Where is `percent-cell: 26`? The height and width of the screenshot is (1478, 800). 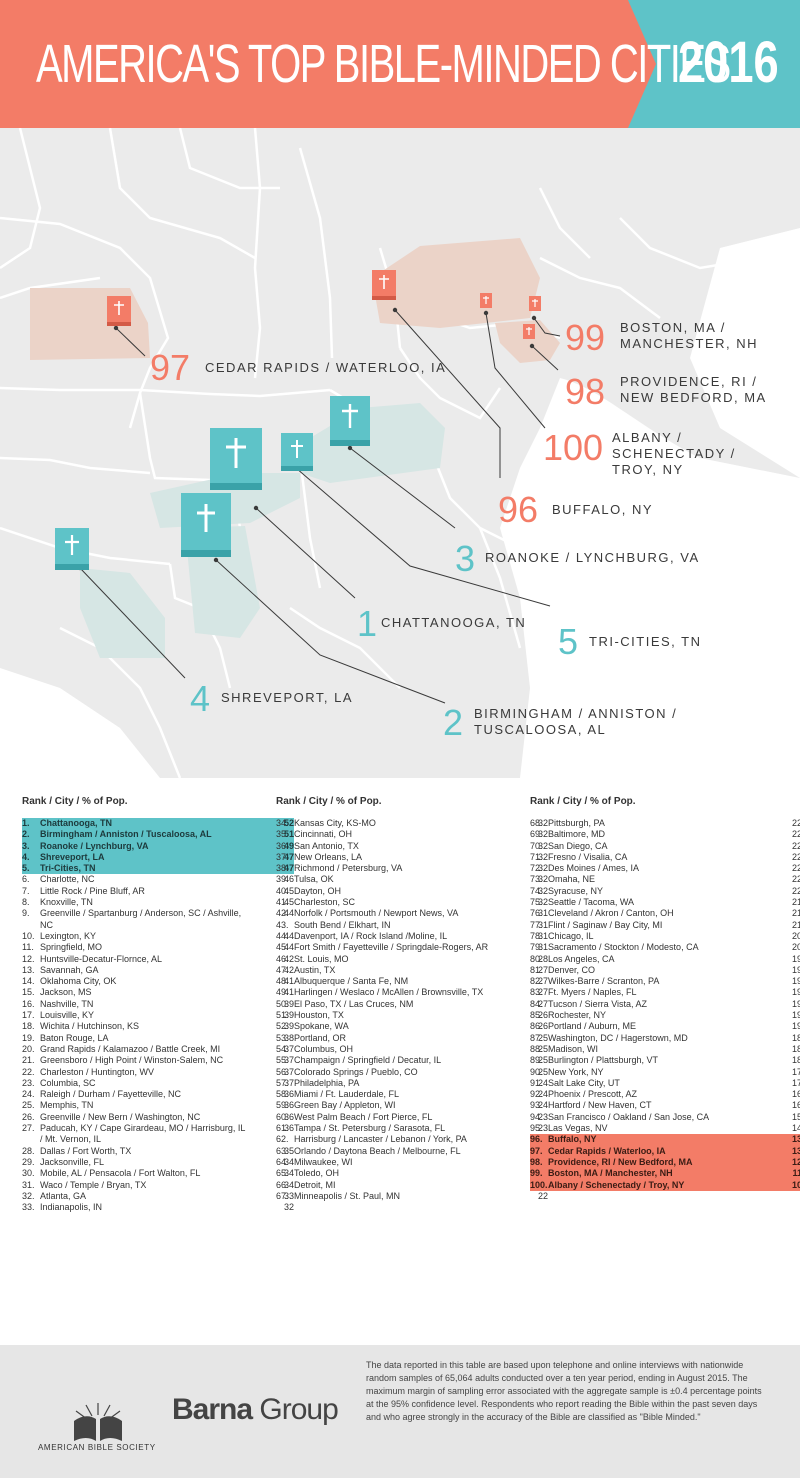
percent-cell: 26 is located at coordinates (542, 1026).